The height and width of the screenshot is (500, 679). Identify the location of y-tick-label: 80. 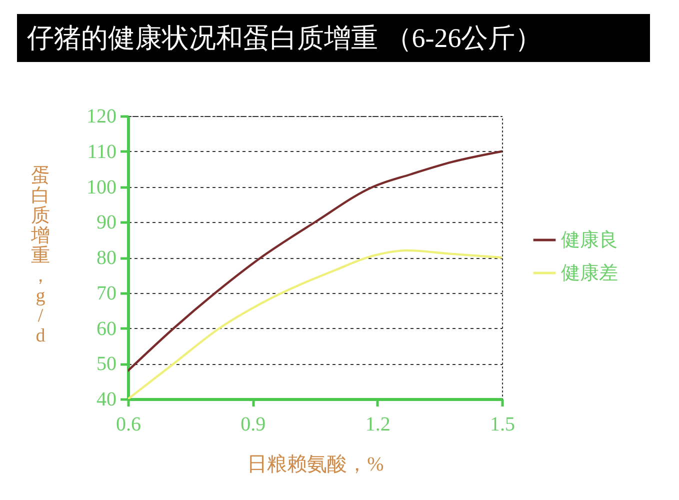
(106, 258).